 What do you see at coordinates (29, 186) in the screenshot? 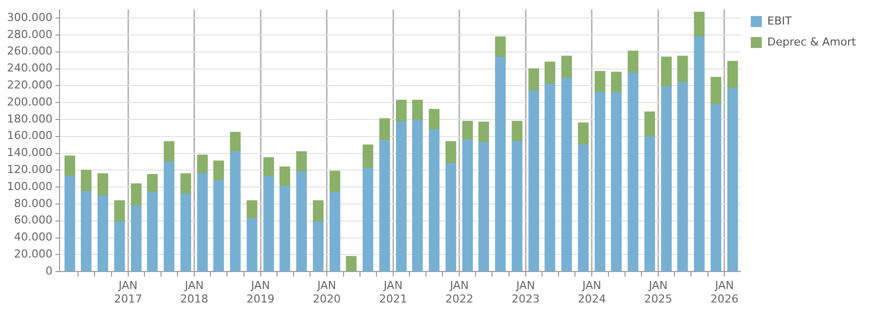
I see `y-tick-label: 100.000` at bounding box center [29, 186].